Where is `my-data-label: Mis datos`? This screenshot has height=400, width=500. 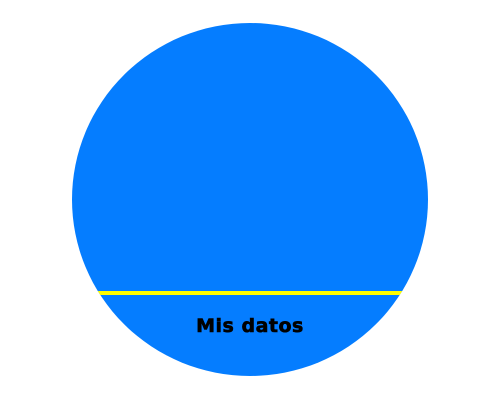
my-data-label: Mis datos is located at coordinates (250, 326).